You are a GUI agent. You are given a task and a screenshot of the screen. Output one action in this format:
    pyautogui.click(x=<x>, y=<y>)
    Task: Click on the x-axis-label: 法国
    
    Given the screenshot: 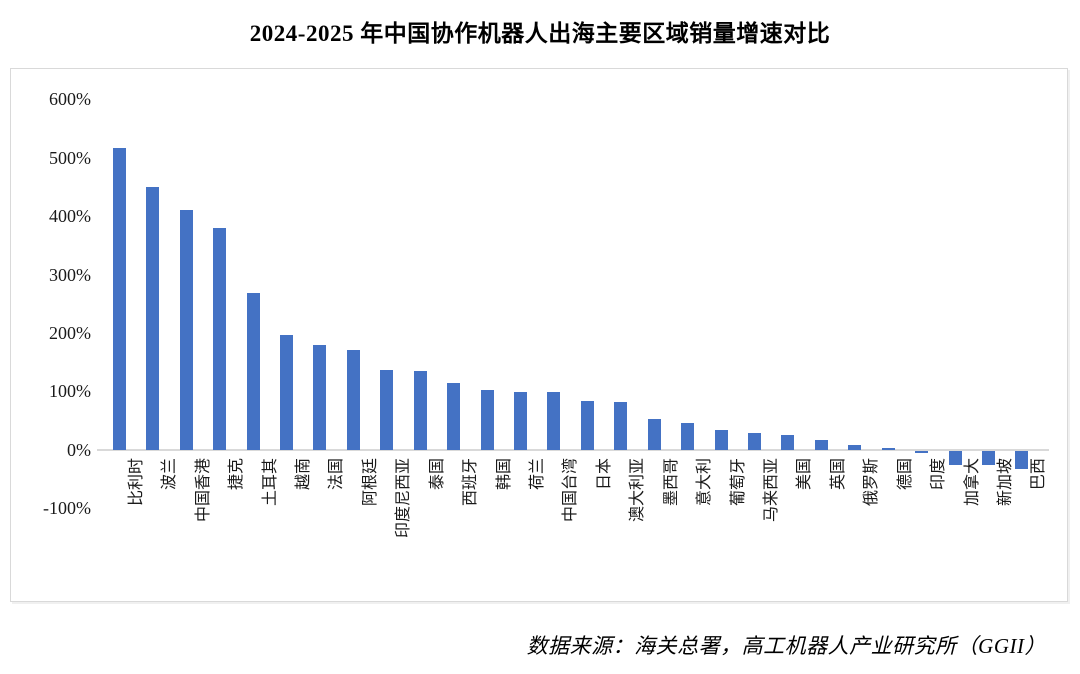 What is the action you would take?
    pyautogui.click(x=337, y=474)
    